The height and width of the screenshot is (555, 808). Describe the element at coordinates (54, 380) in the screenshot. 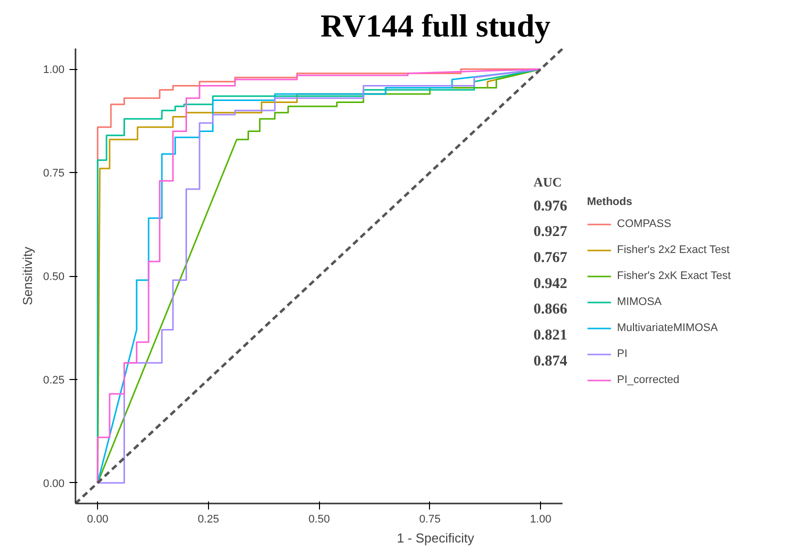

I see `y-tick-label: 0.25` at that location.